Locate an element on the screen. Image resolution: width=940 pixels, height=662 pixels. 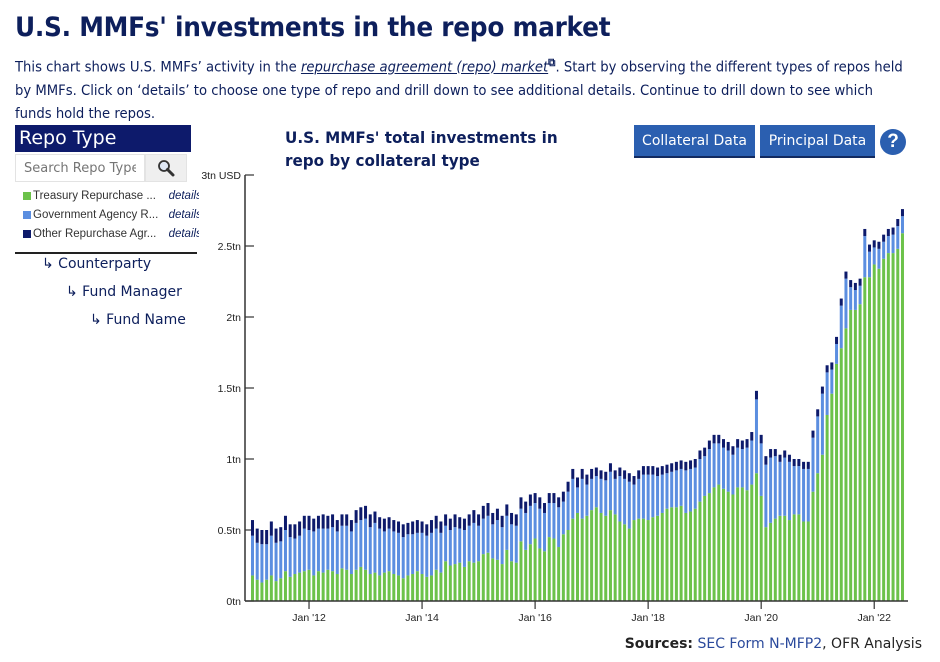
y-tick-label: 2tn is located at coordinates (233, 318).